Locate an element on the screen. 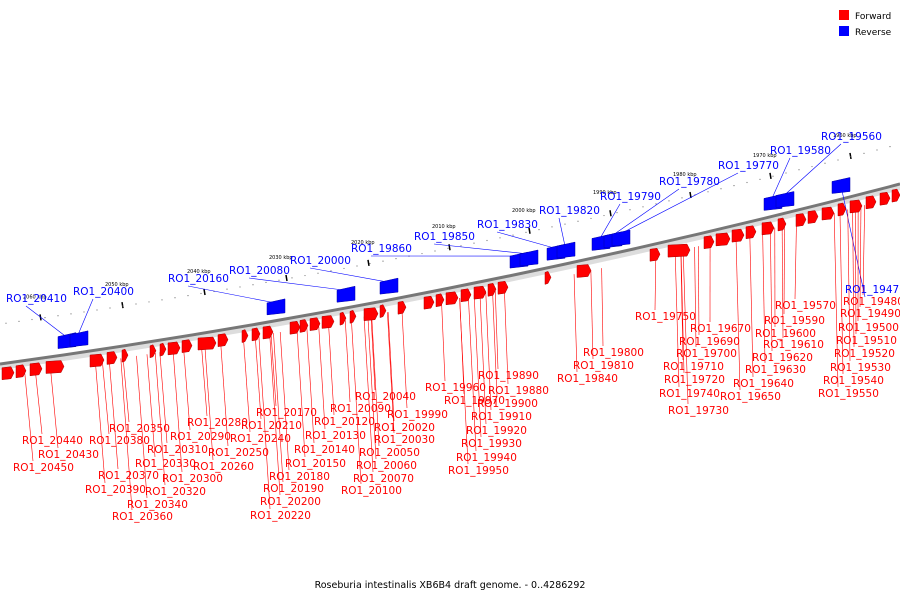 The image size is (900, 600). gene-label-ro1-19960: RO1_19960 is located at coordinates (455, 388).